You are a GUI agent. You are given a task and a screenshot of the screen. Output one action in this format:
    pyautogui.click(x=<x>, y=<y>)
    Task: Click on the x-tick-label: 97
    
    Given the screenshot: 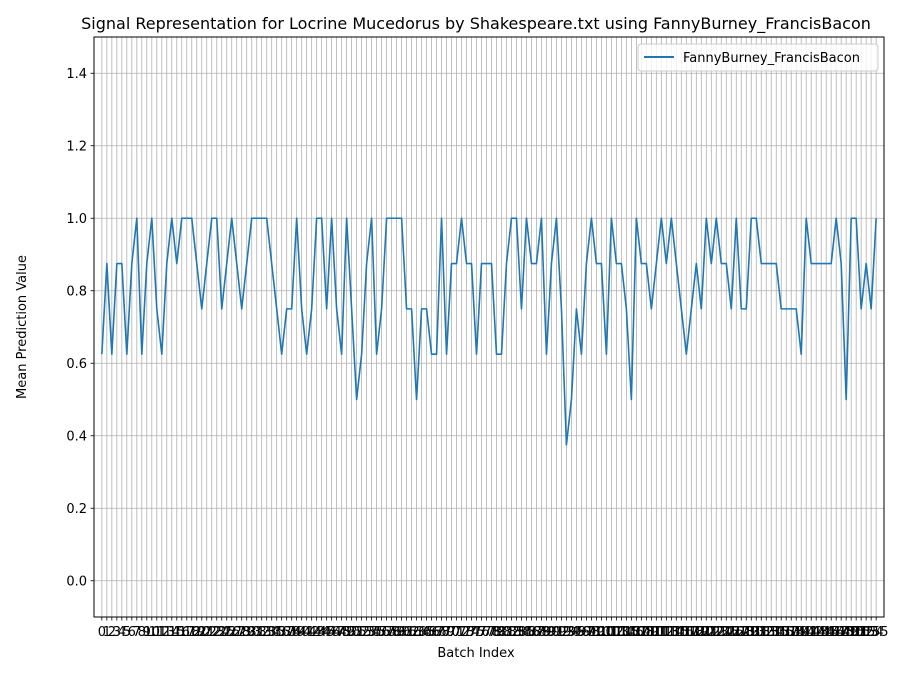 What is the action you would take?
    pyautogui.click(x=586, y=632)
    